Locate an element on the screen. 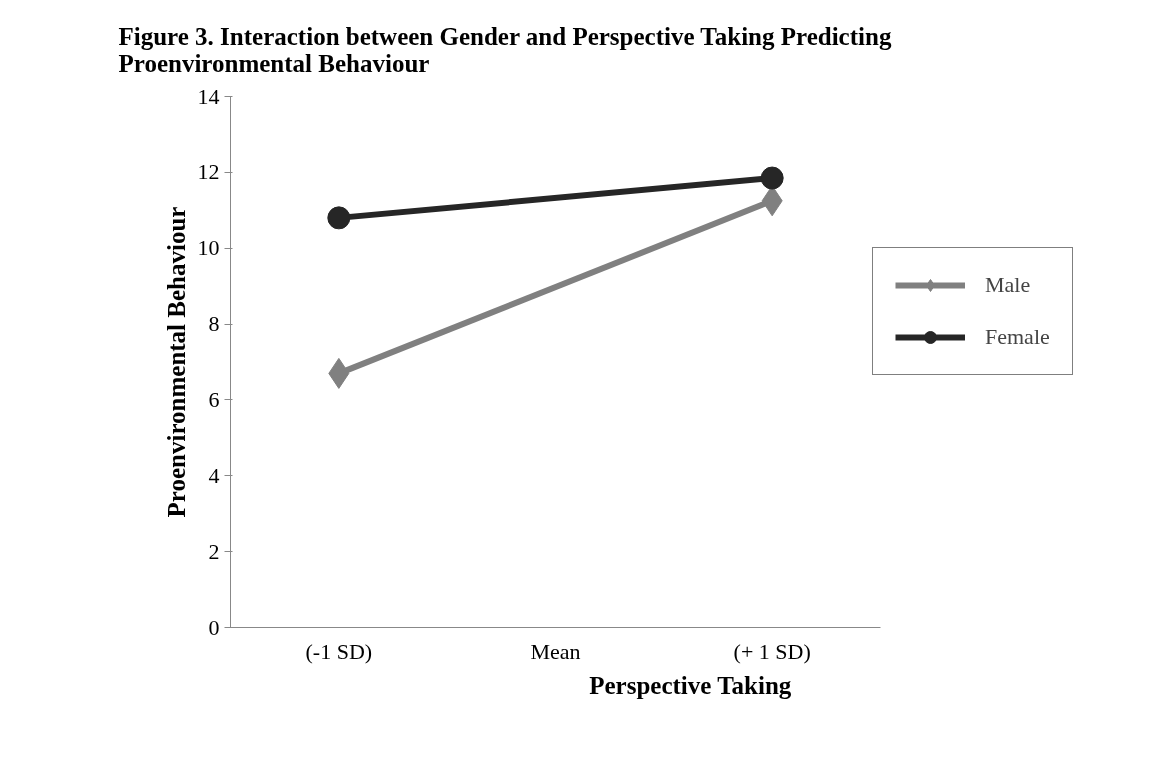 The image size is (1173, 763). y-axis-title: Proenvironmental Behaviour is located at coordinates (176, 362).